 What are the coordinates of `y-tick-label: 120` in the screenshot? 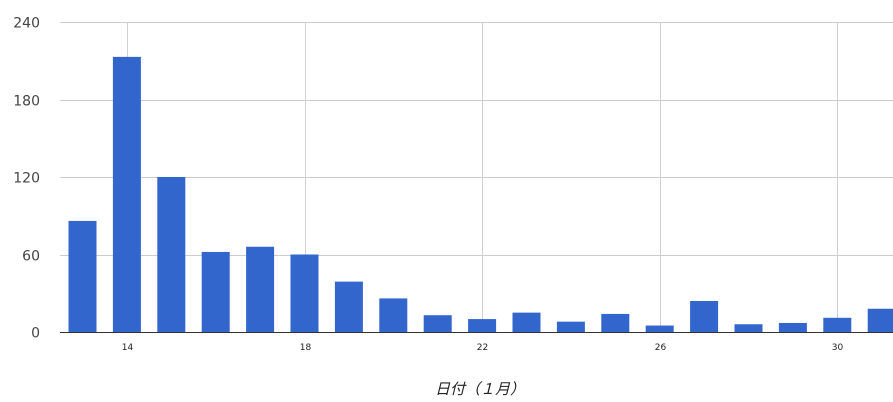 It's located at (26, 179).